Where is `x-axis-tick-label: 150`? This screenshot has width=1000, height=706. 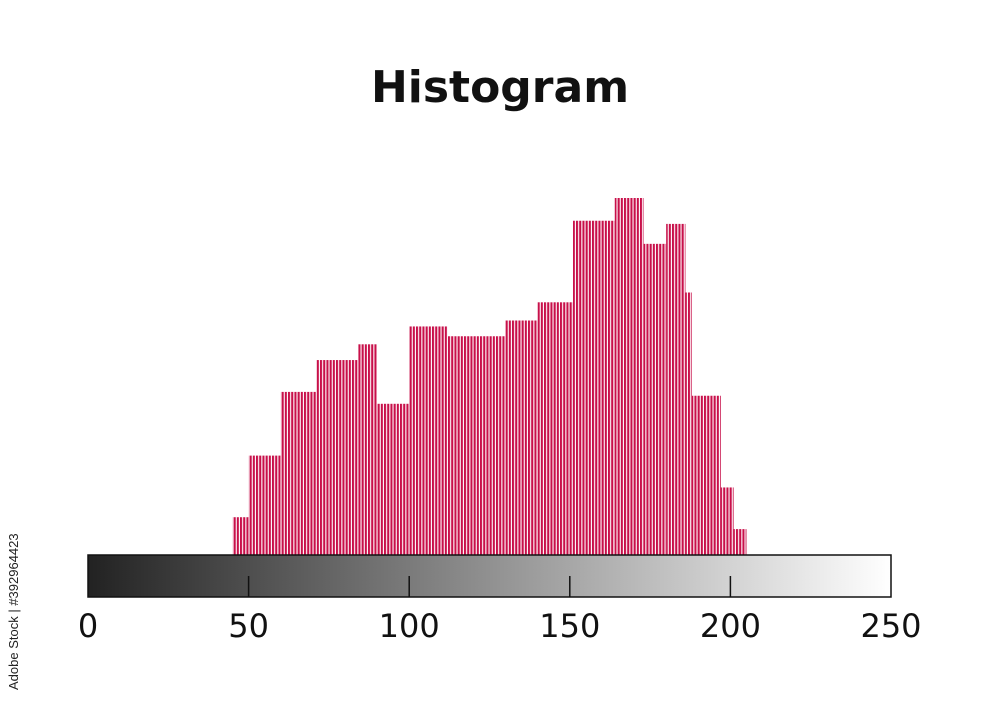 x-axis-tick-label: 150 is located at coordinates (569, 626).